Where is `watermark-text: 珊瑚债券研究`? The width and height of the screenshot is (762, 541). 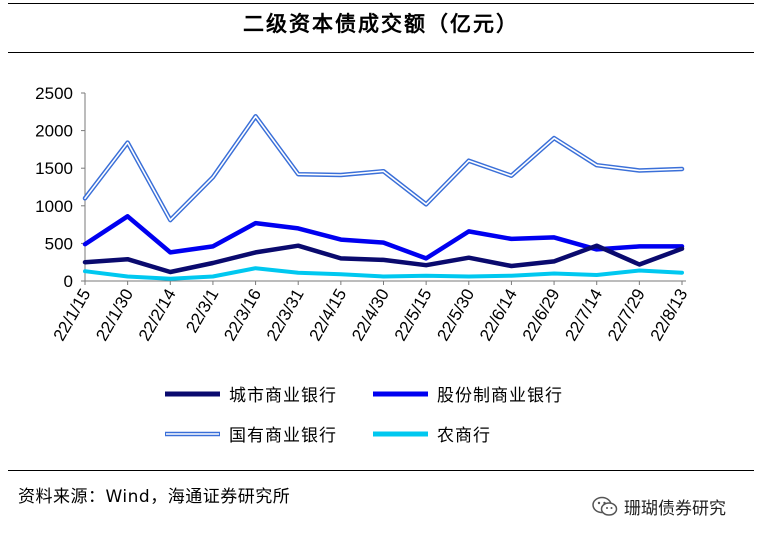
watermark-text: 珊瑚债券研究 is located at coordinates (675, 509).